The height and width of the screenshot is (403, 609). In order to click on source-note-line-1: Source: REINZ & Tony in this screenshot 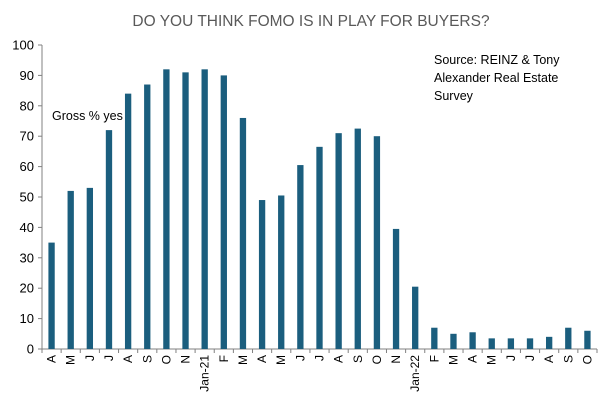, I will do `click(497, 60)`.